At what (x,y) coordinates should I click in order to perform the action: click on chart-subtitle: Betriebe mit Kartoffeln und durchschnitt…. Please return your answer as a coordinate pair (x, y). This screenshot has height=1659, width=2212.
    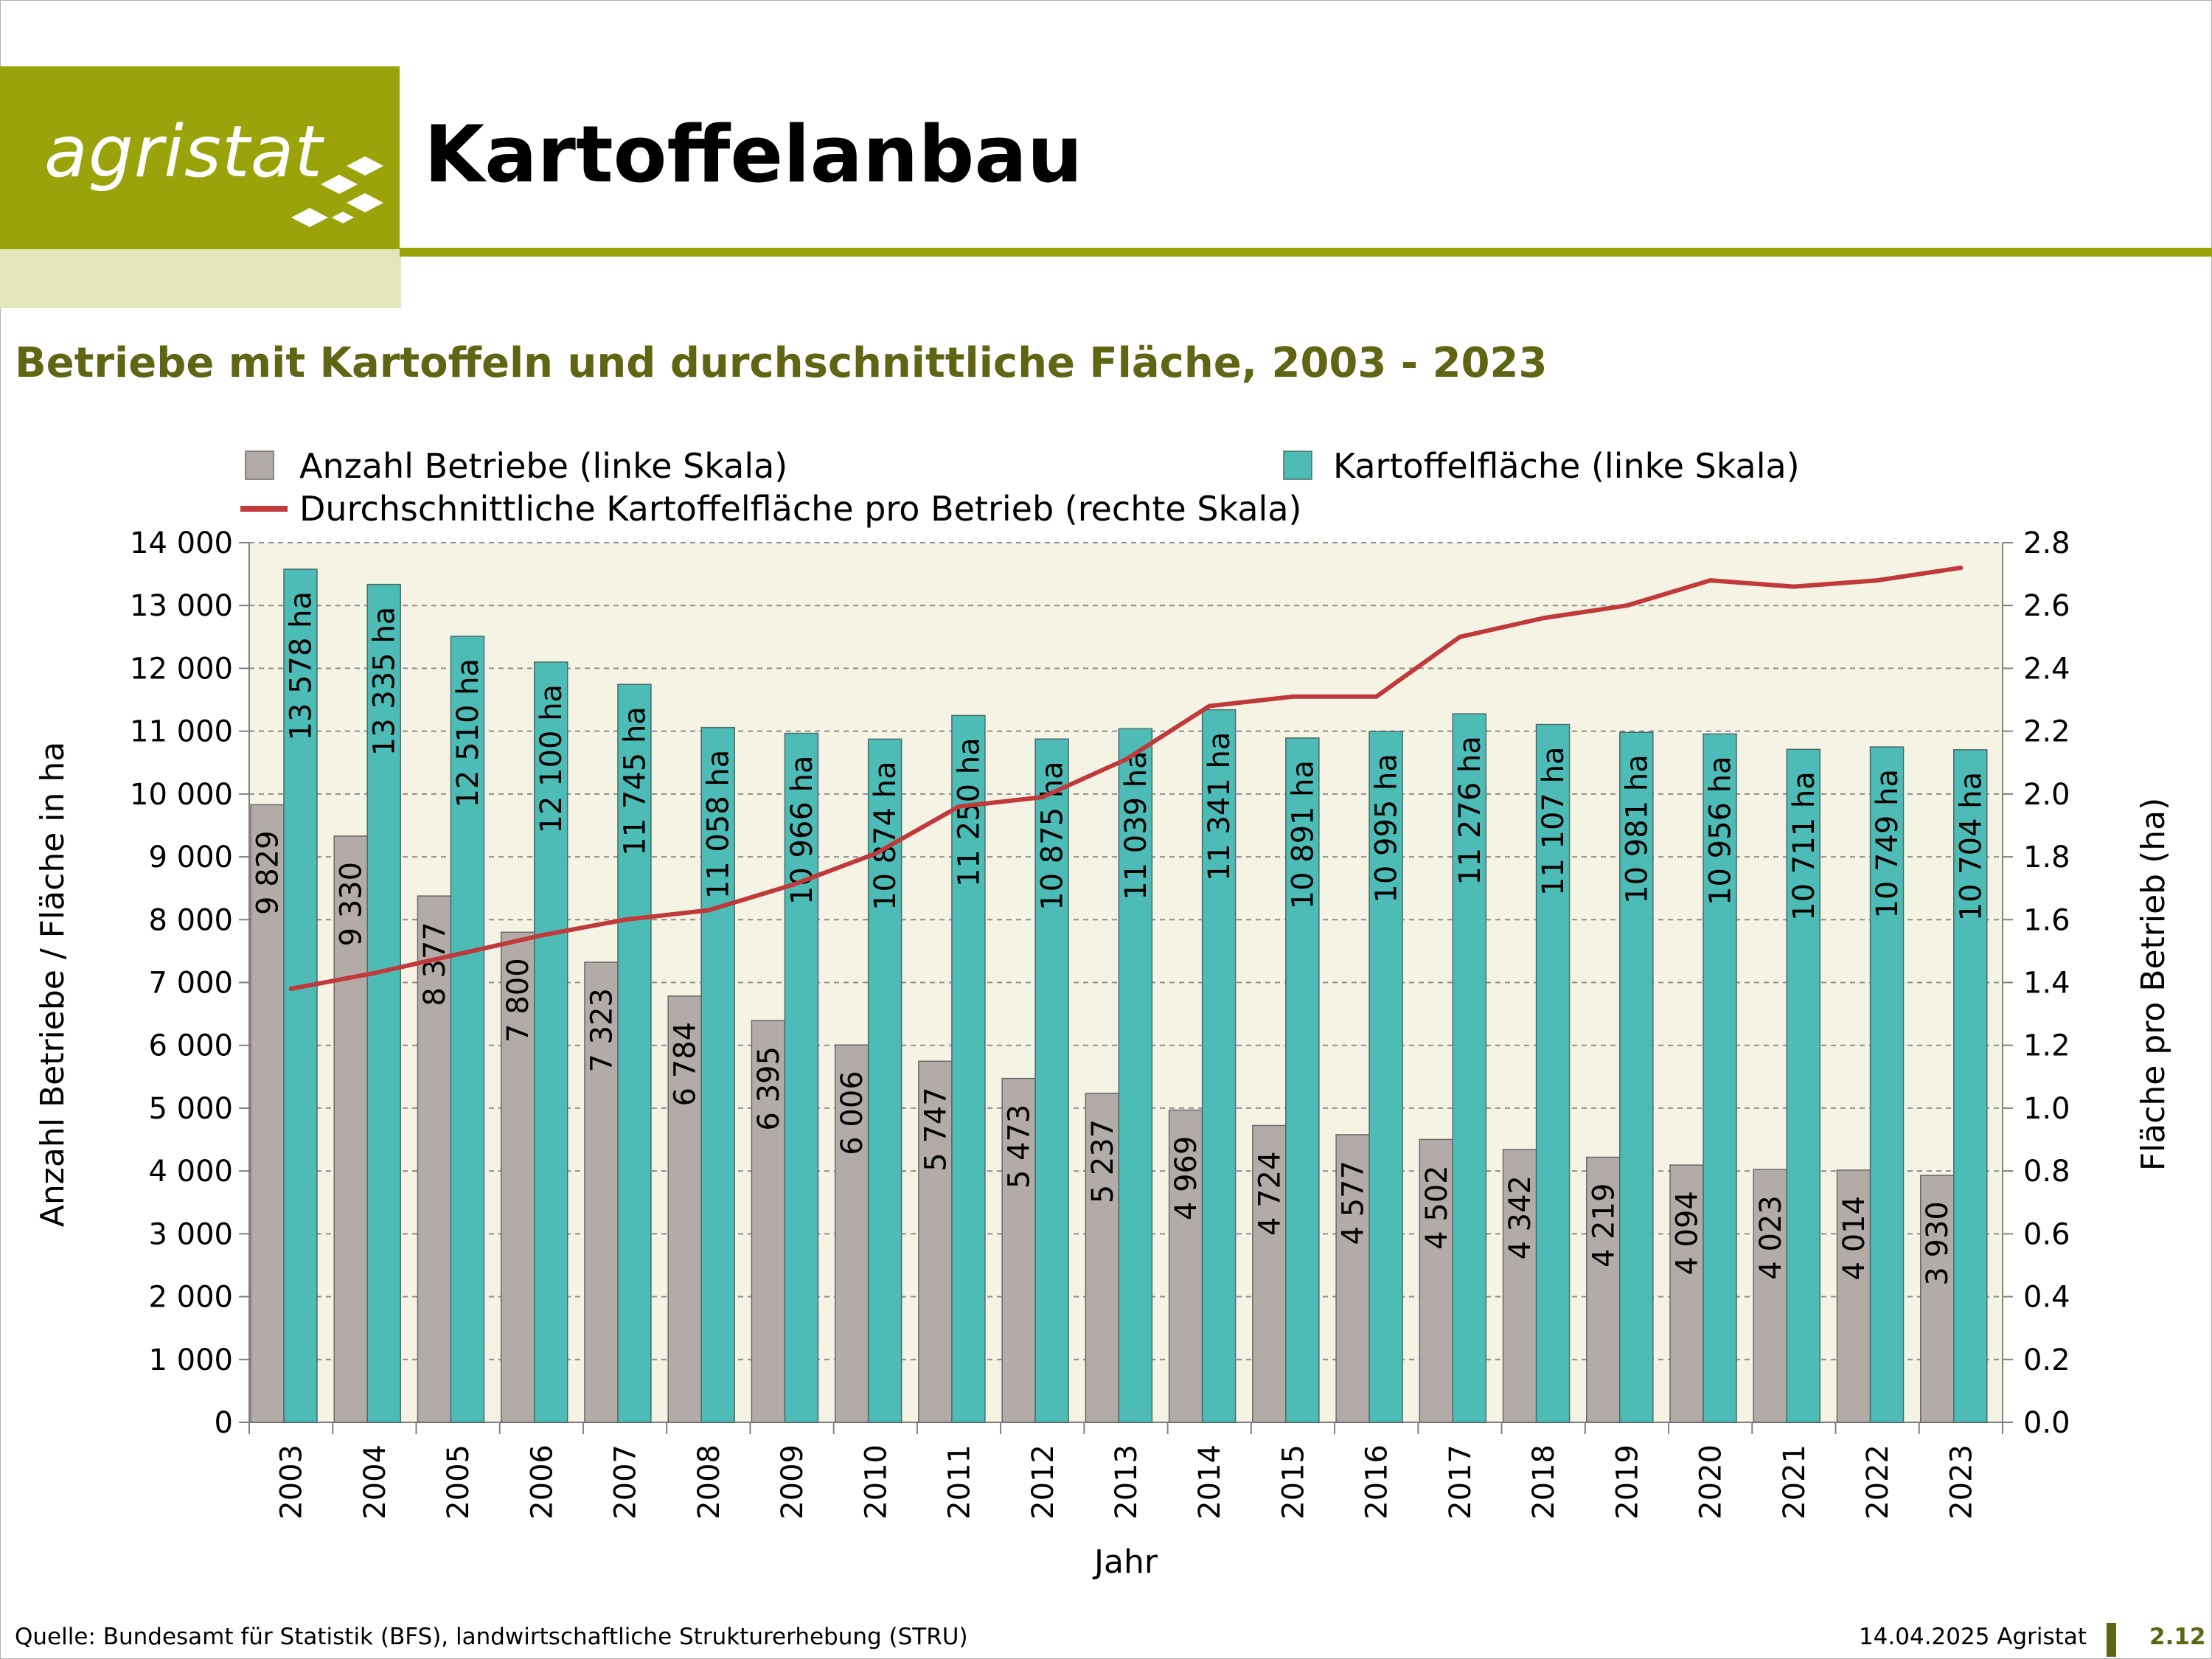
    Looking at the image, I should click on (781, 363).